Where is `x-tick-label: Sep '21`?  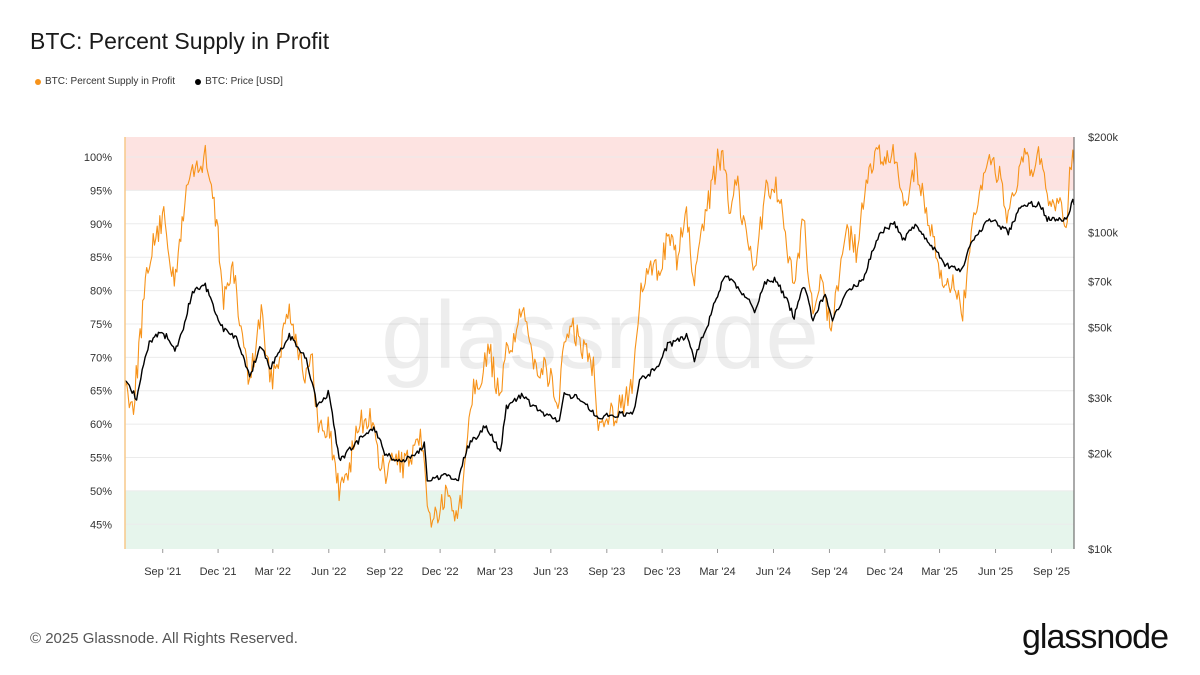
x-tick-label: Sep '21 is located at coordinates (162, 572).